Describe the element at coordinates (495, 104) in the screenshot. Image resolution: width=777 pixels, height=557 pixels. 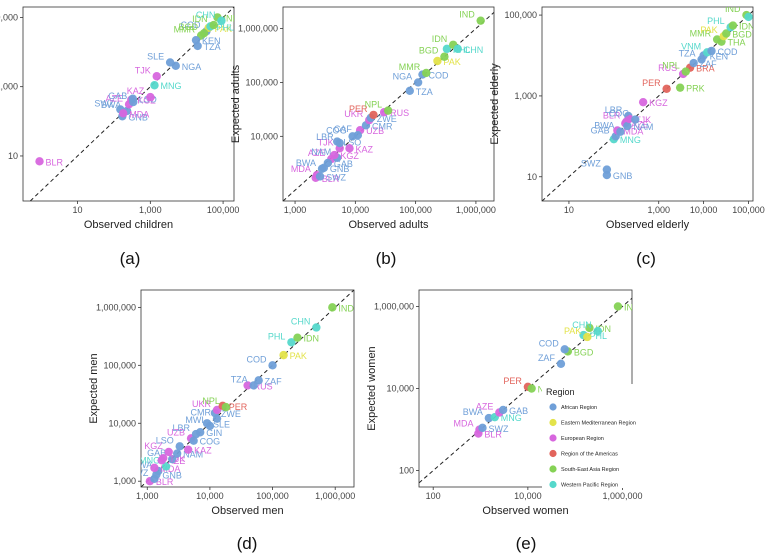
I see `y-axis-label: Expected elderly` at that location.